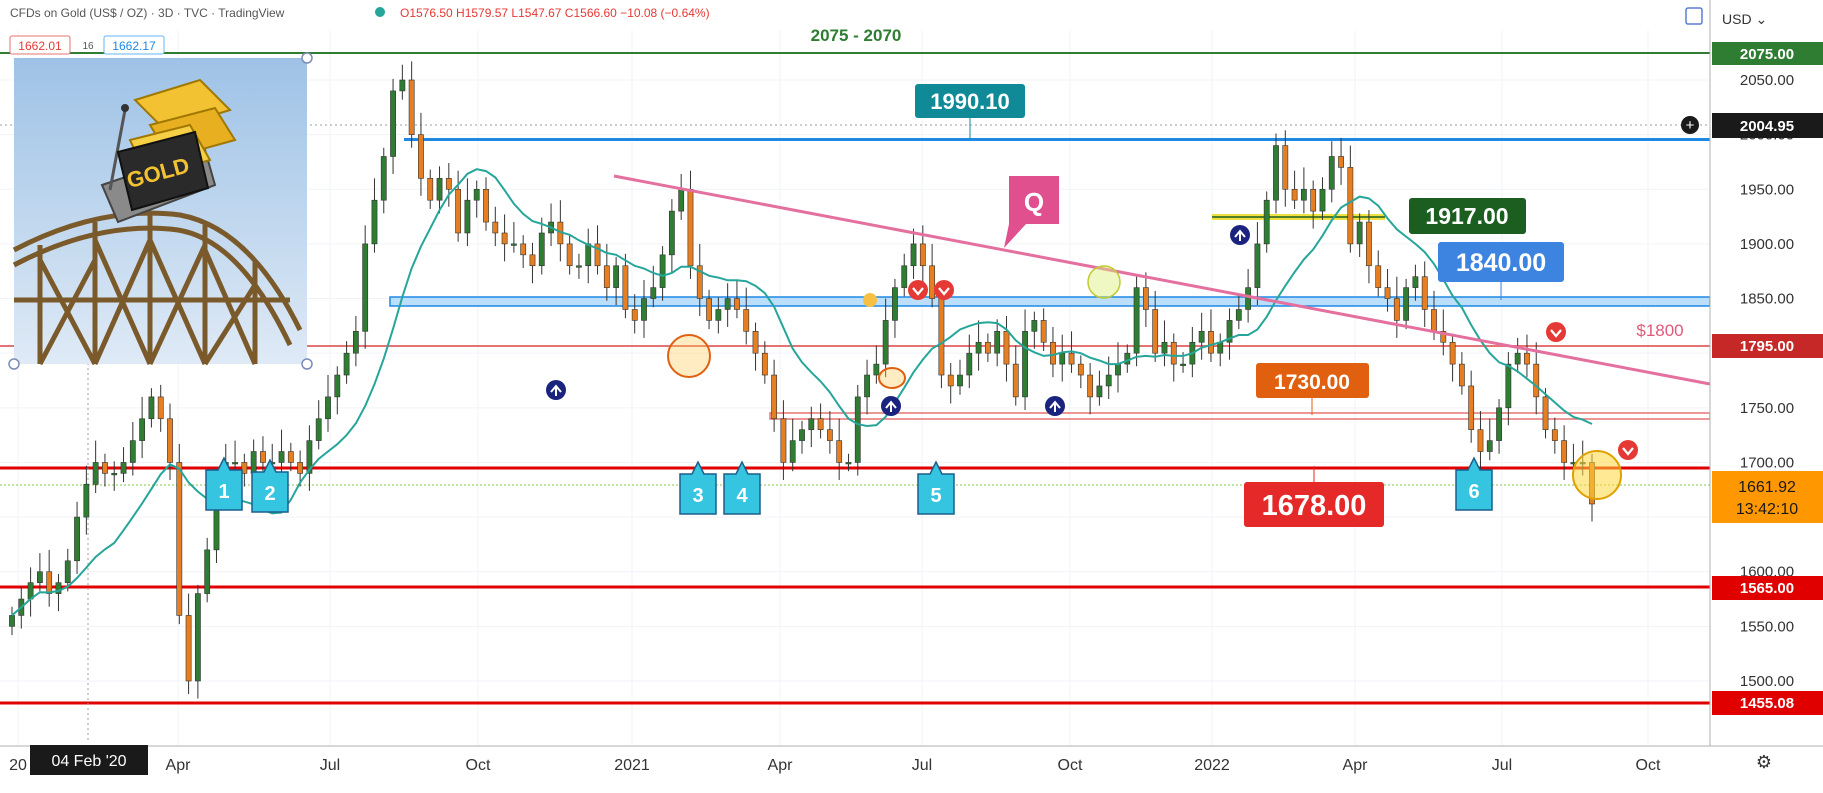 The height and width of the screenshot is (793, 1823). Describe the element at coordinates (1767, 408) in the screenshot. I see `y-tick-label: 1750.00` at that location.